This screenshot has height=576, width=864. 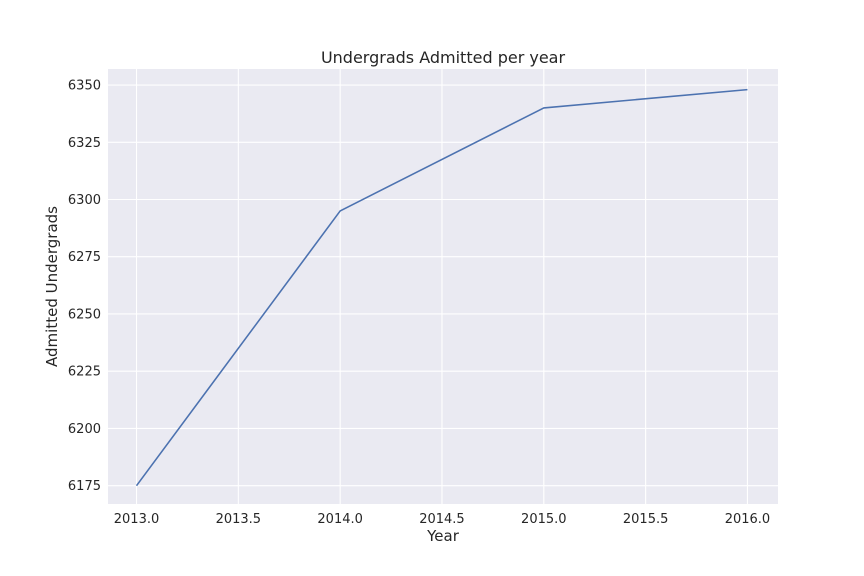 What do you see at coordinates (84, 486) in the screenshot?
I see `y-tick-label: 6175` at bounding box center [84, 486].